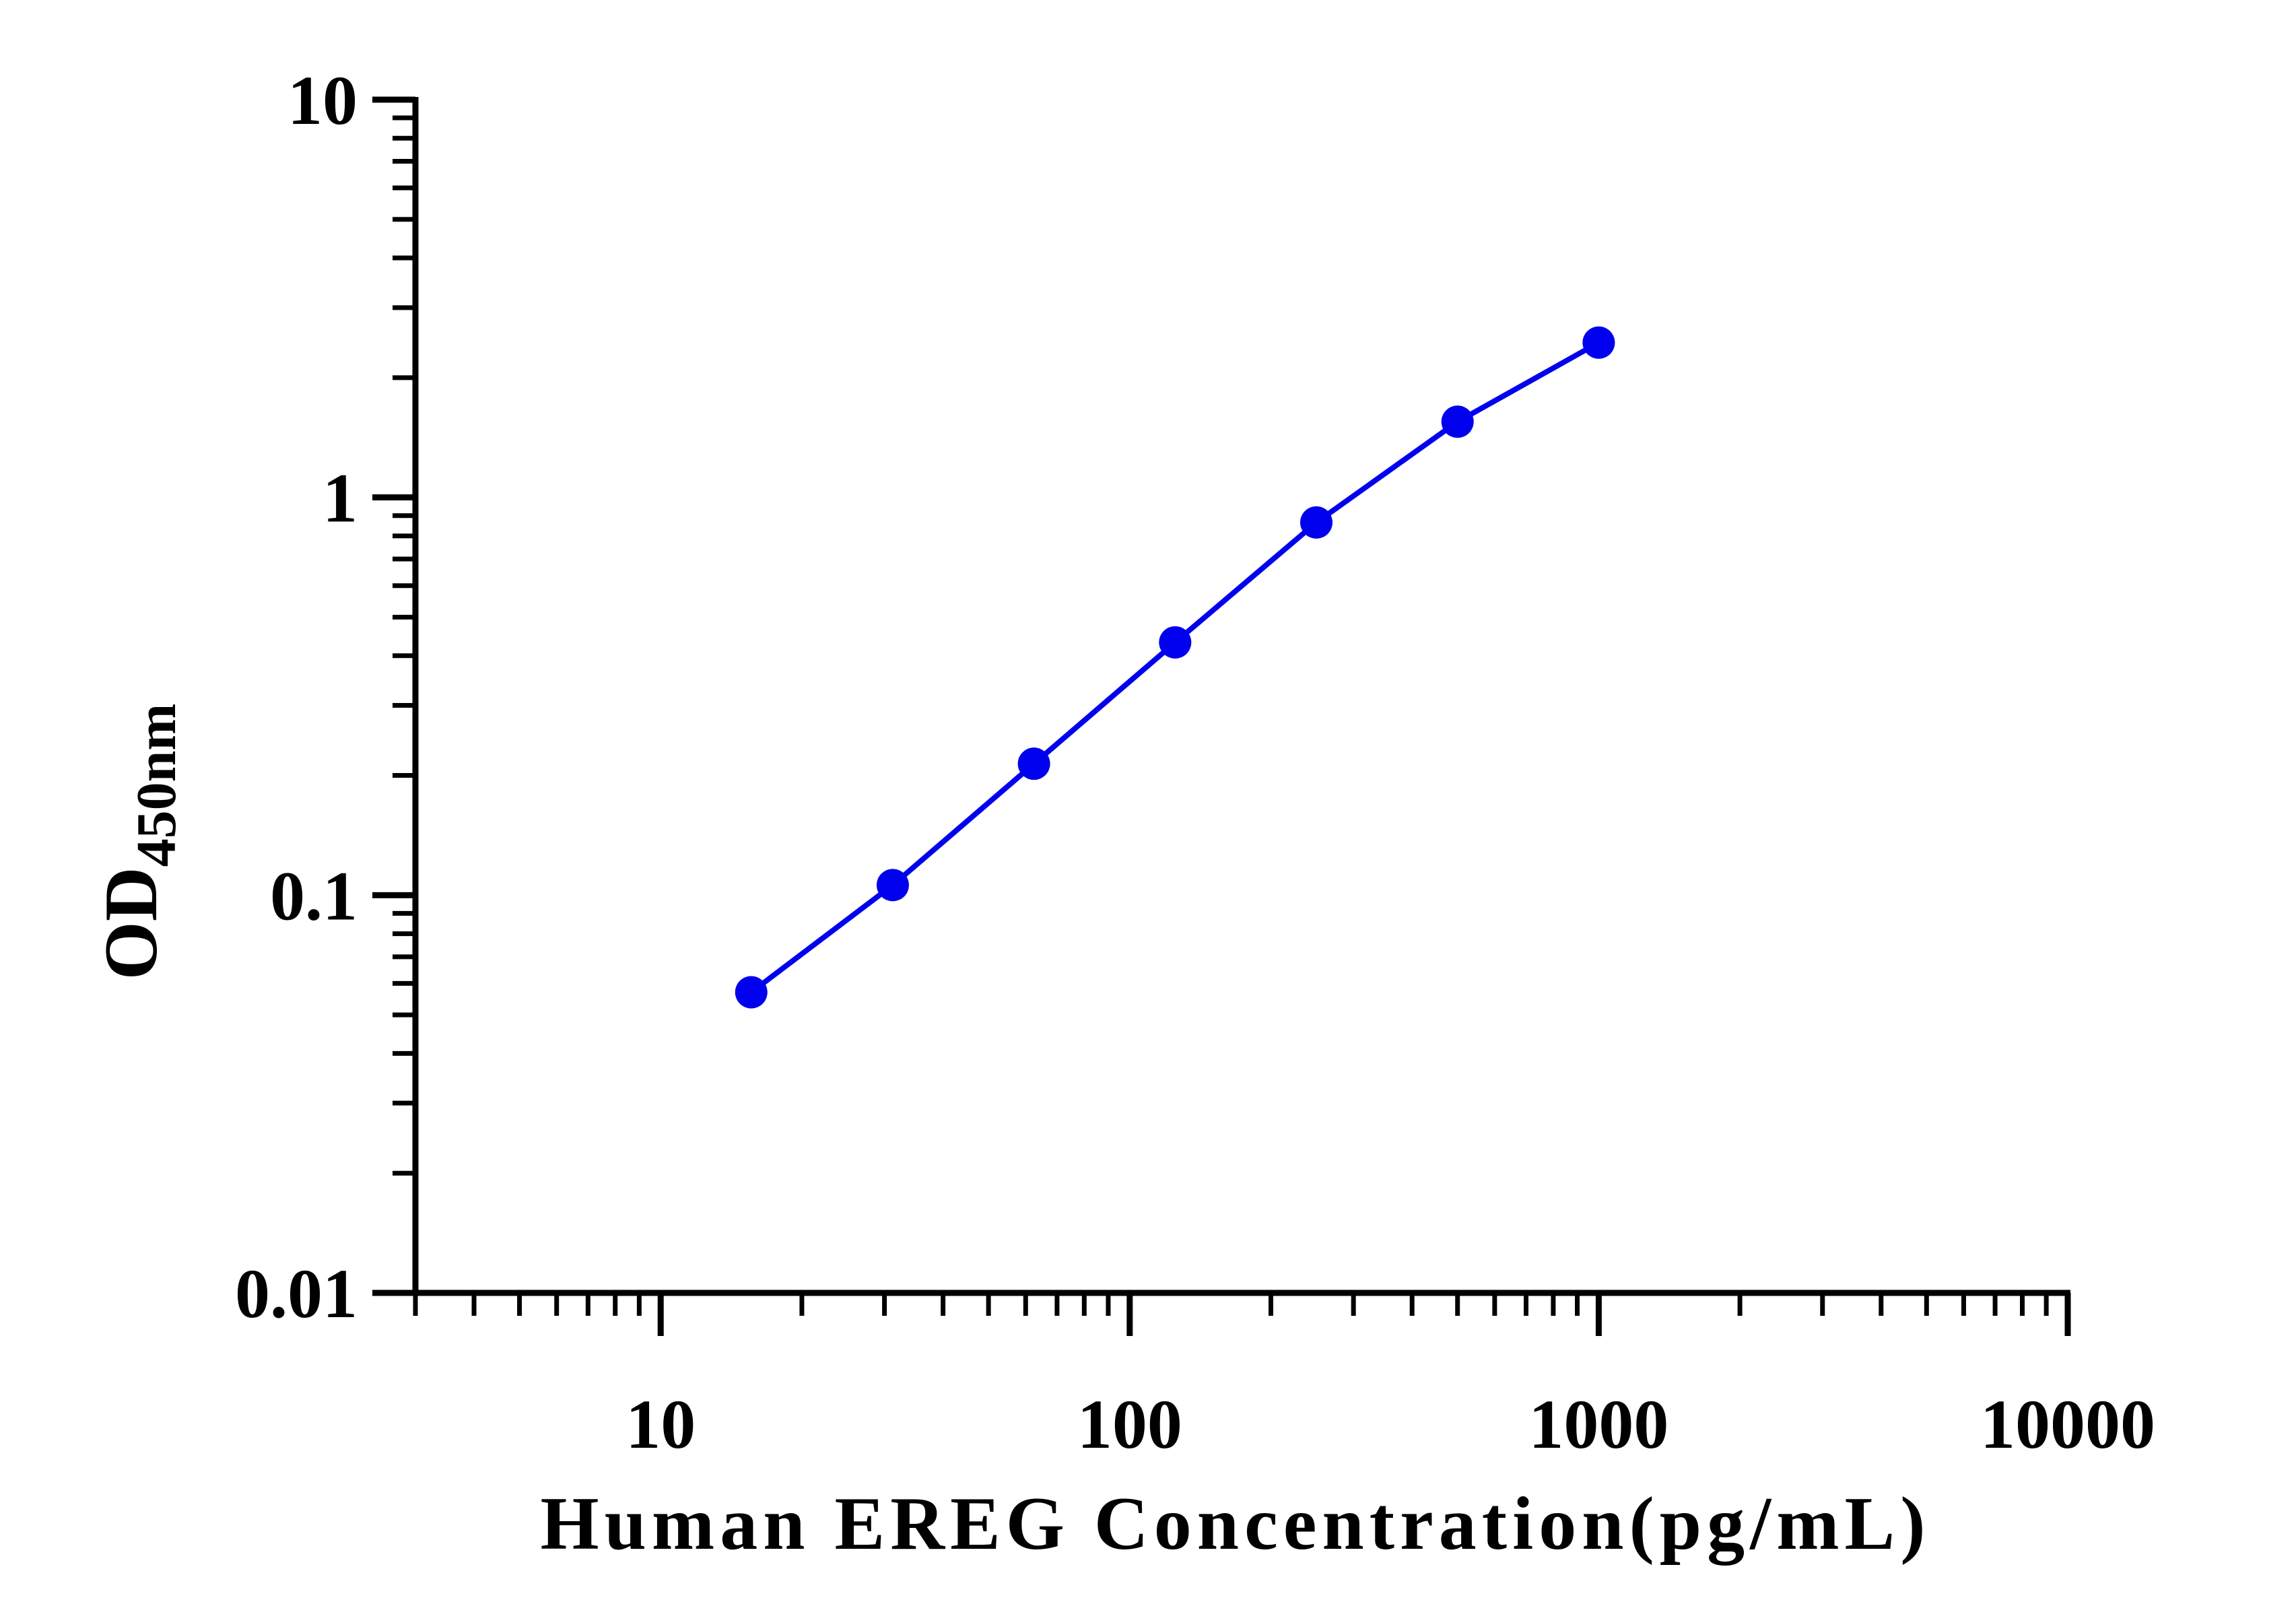  What do you see at coordinates (156, 785) in the screenshot?
I see `y-axis-title-sub: 450nm` at bounding box center [156, 785].